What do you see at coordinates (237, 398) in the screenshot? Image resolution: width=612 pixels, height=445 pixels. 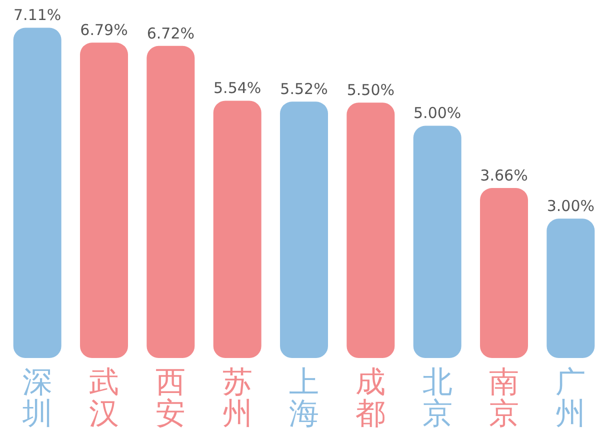 I see `x-tick-label: 苏州` at bounding box center [237, 398].